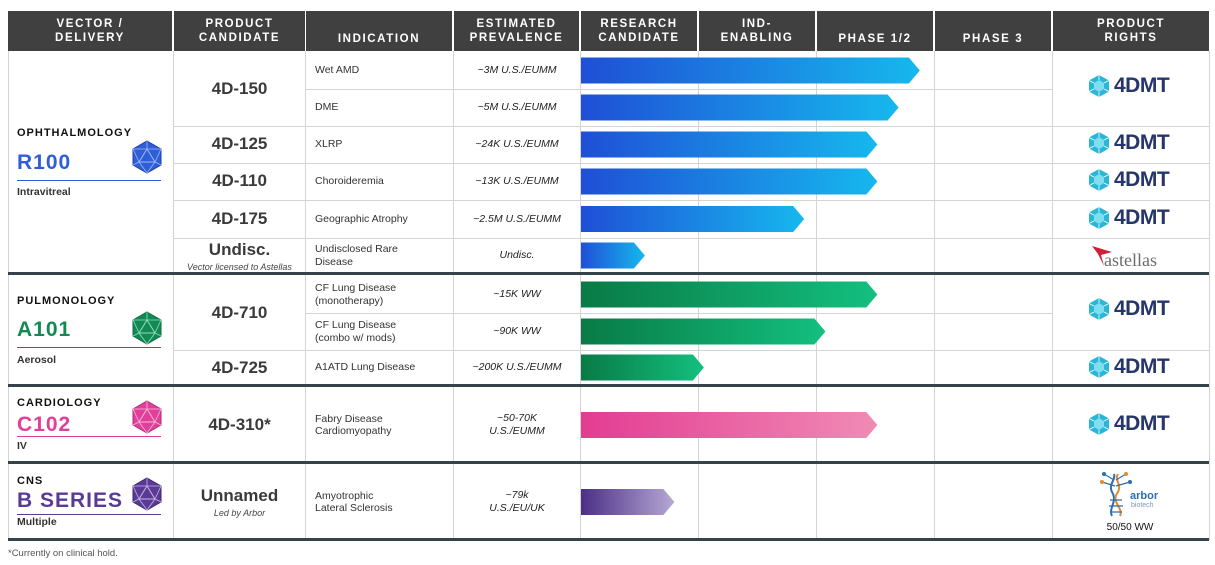 The height and width of the screenshot is (565, 1215). I want to click on indication-cell: Geographic Atrophy, so click(382, 219).